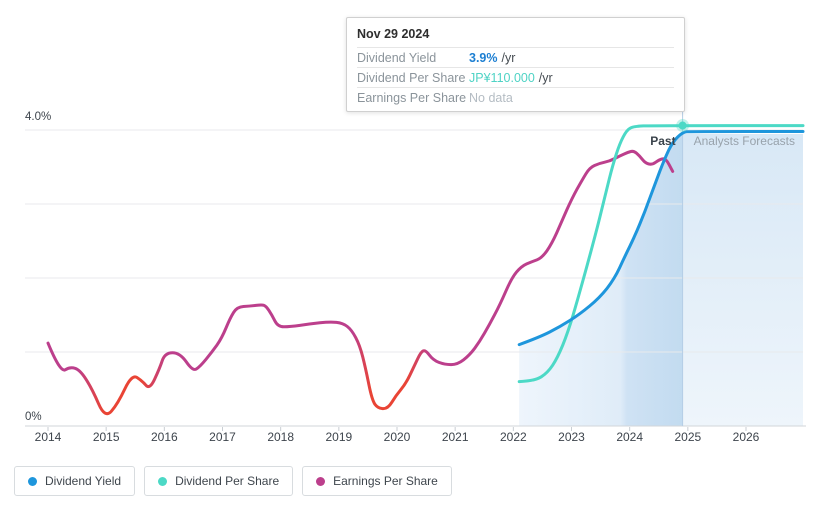 The width and height of the screenshot is (821, 508). I want to click on dividend-yield-line, so click(661, 238).